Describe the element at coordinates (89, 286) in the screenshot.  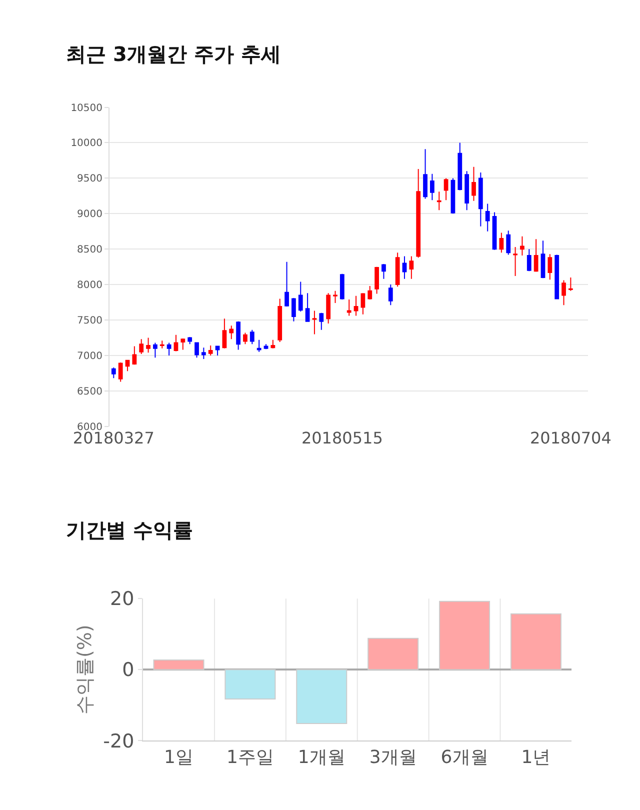
I see `y-tick-label: 8000` at that location.